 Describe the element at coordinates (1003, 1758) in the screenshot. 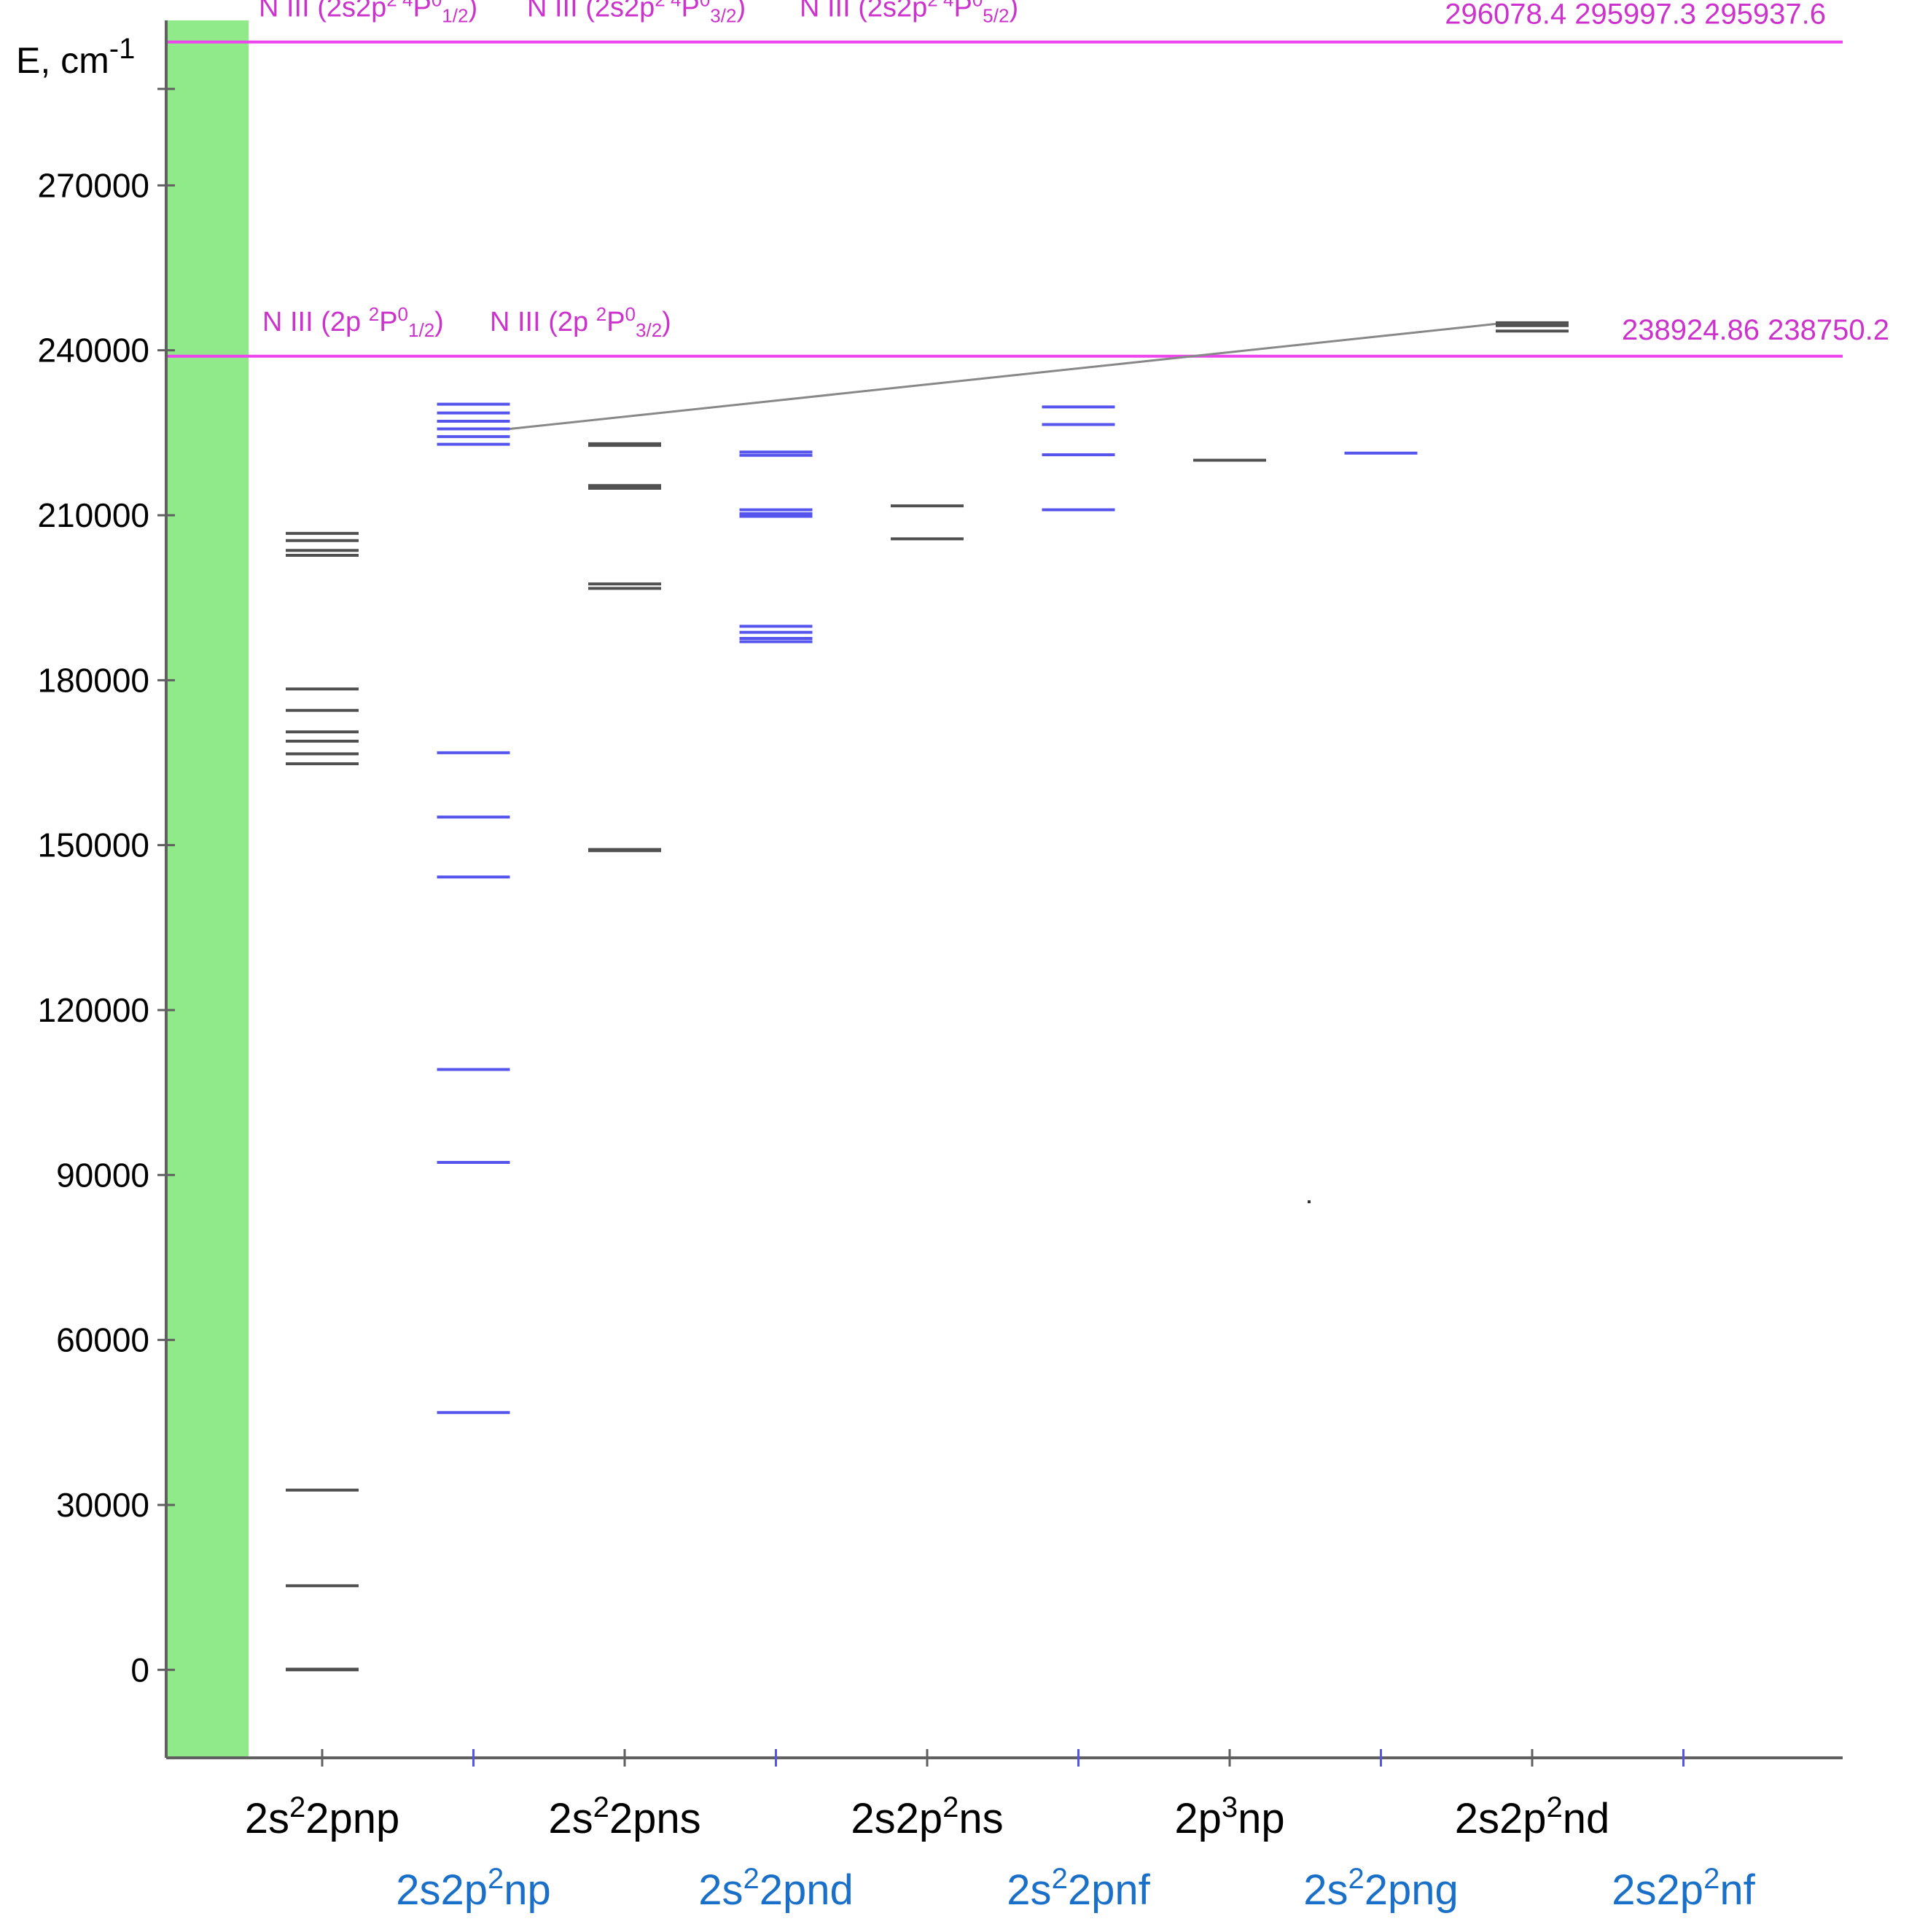

I see `x-ticks` at that location.